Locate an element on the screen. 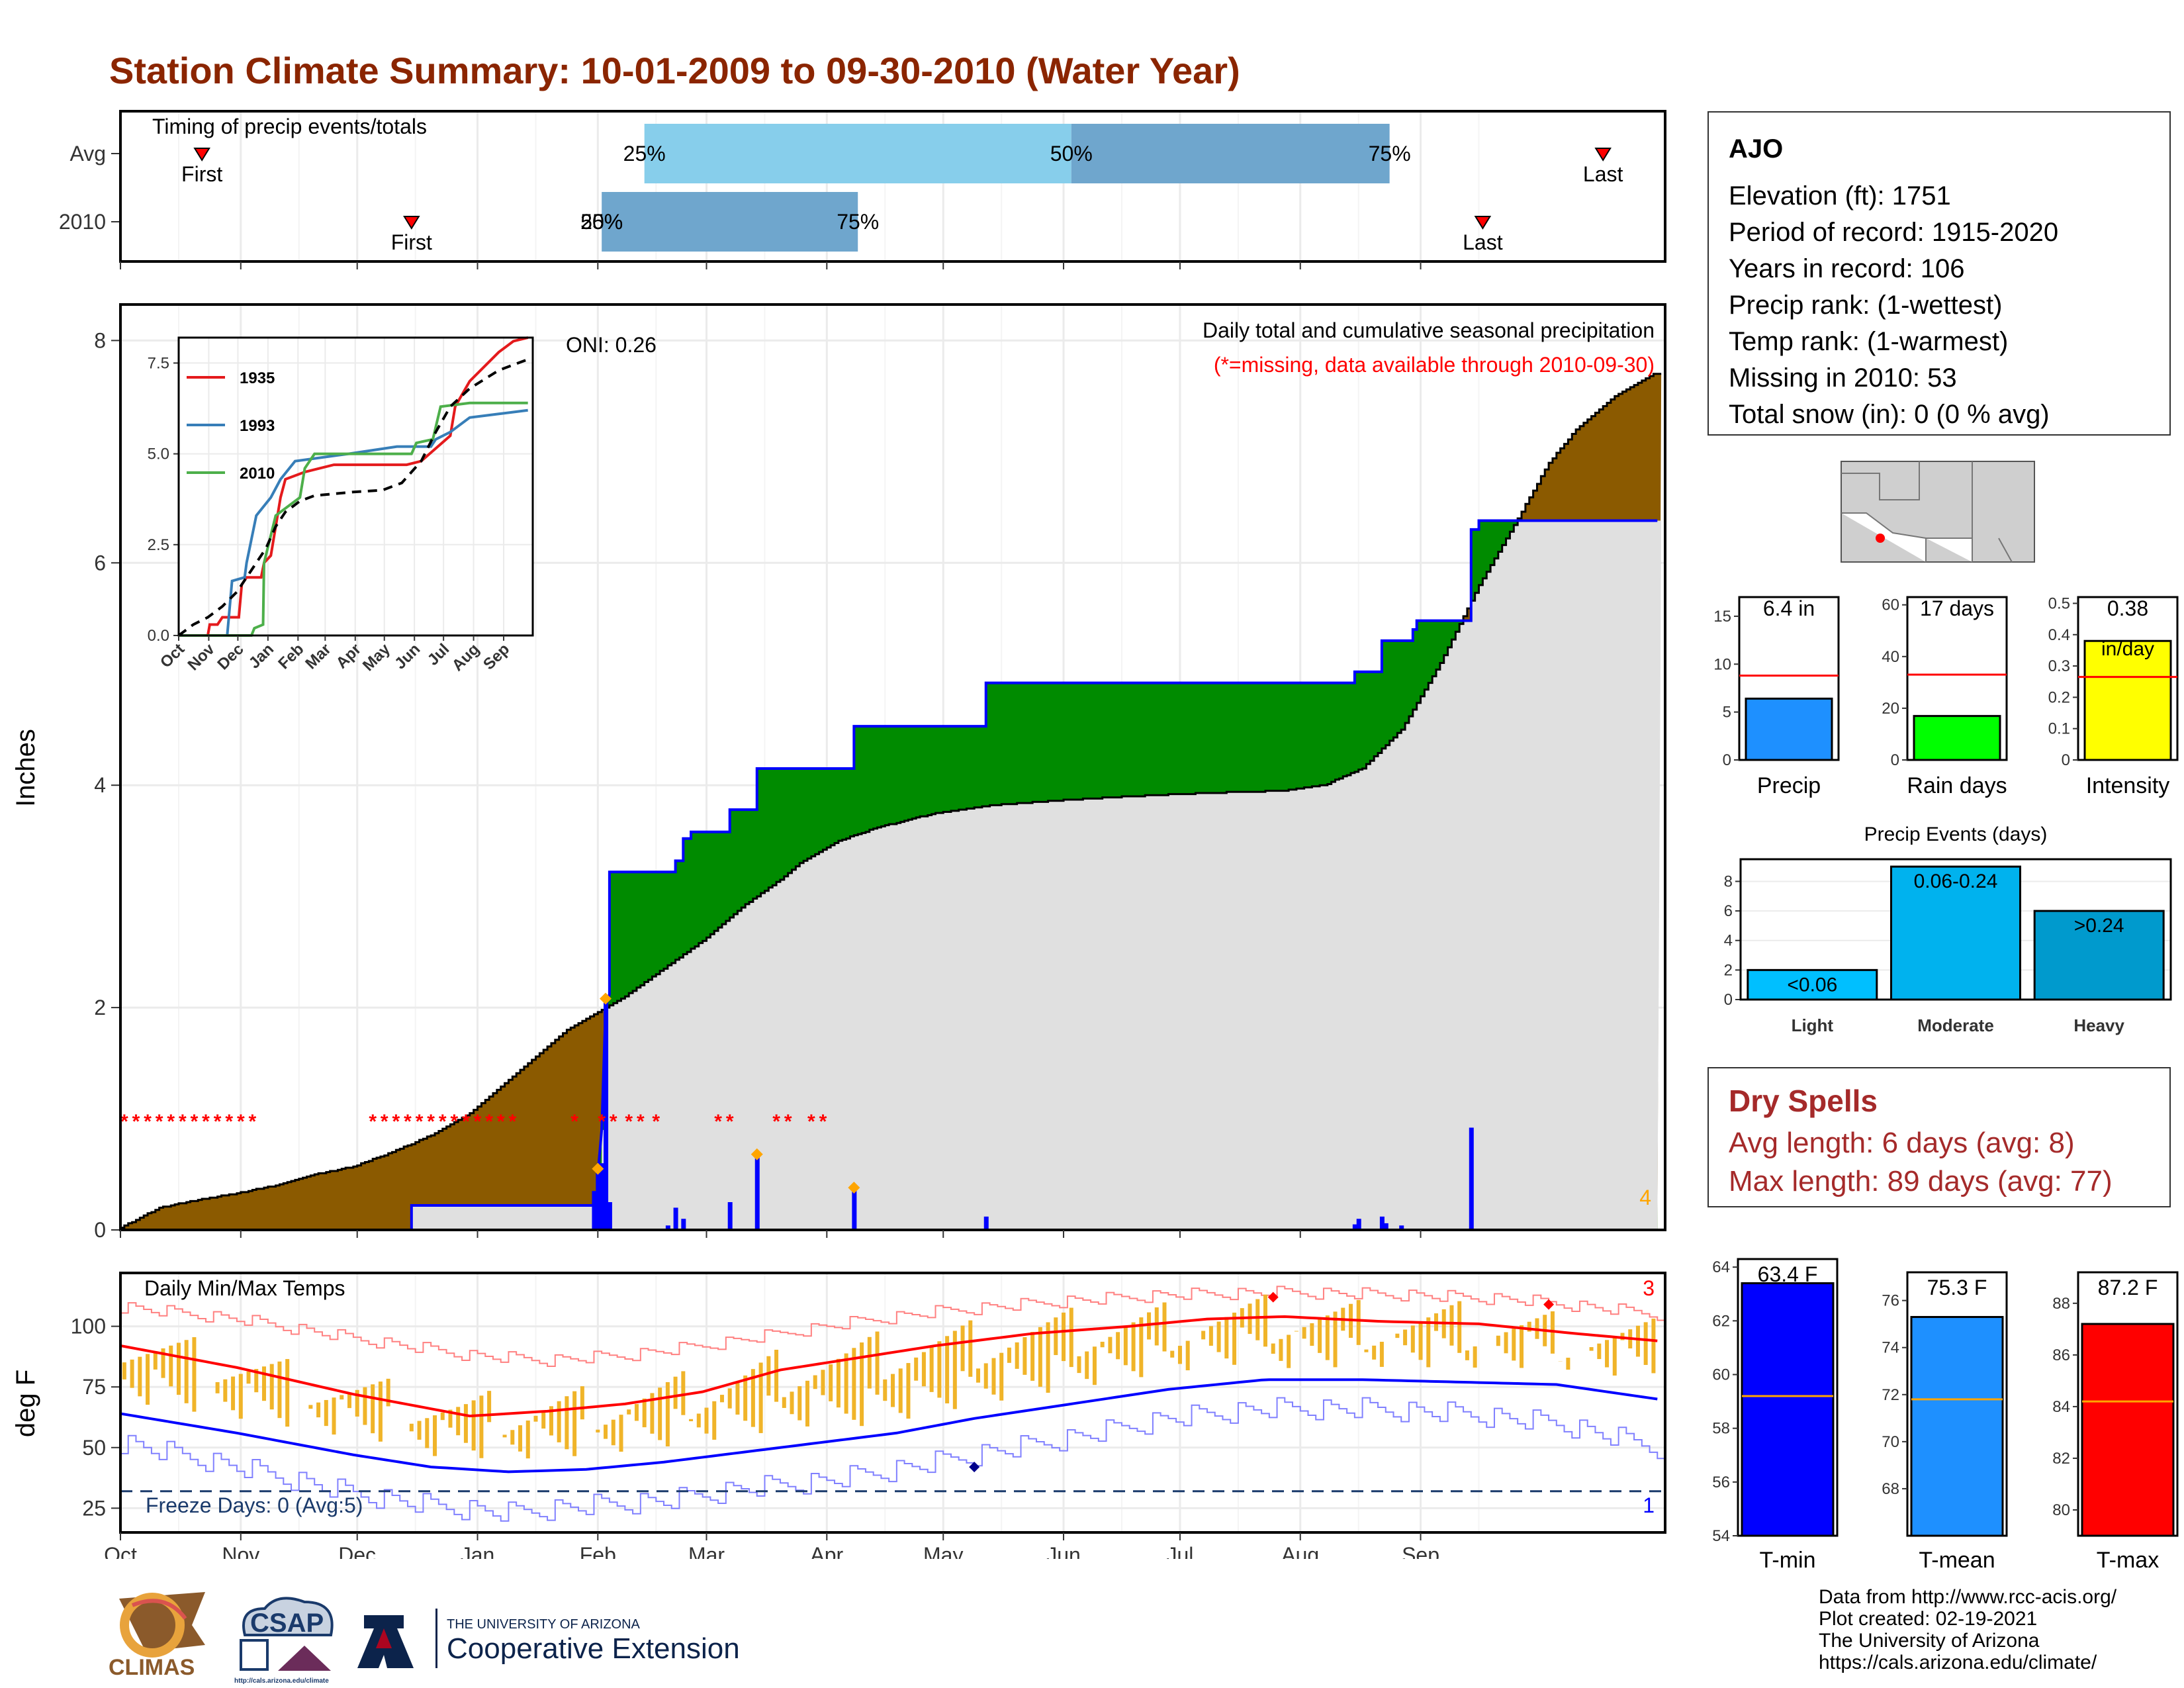  month-label: Aug is located at coordinates (1300, 1551).